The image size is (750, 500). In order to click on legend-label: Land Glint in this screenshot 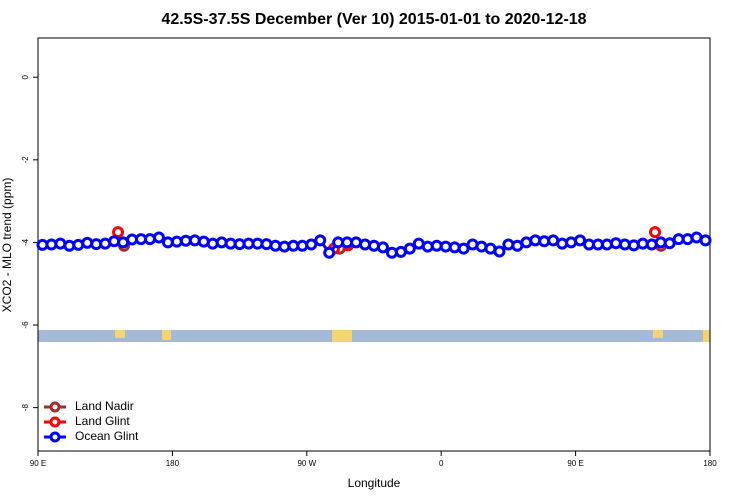, I will do `click(102, 421)`.